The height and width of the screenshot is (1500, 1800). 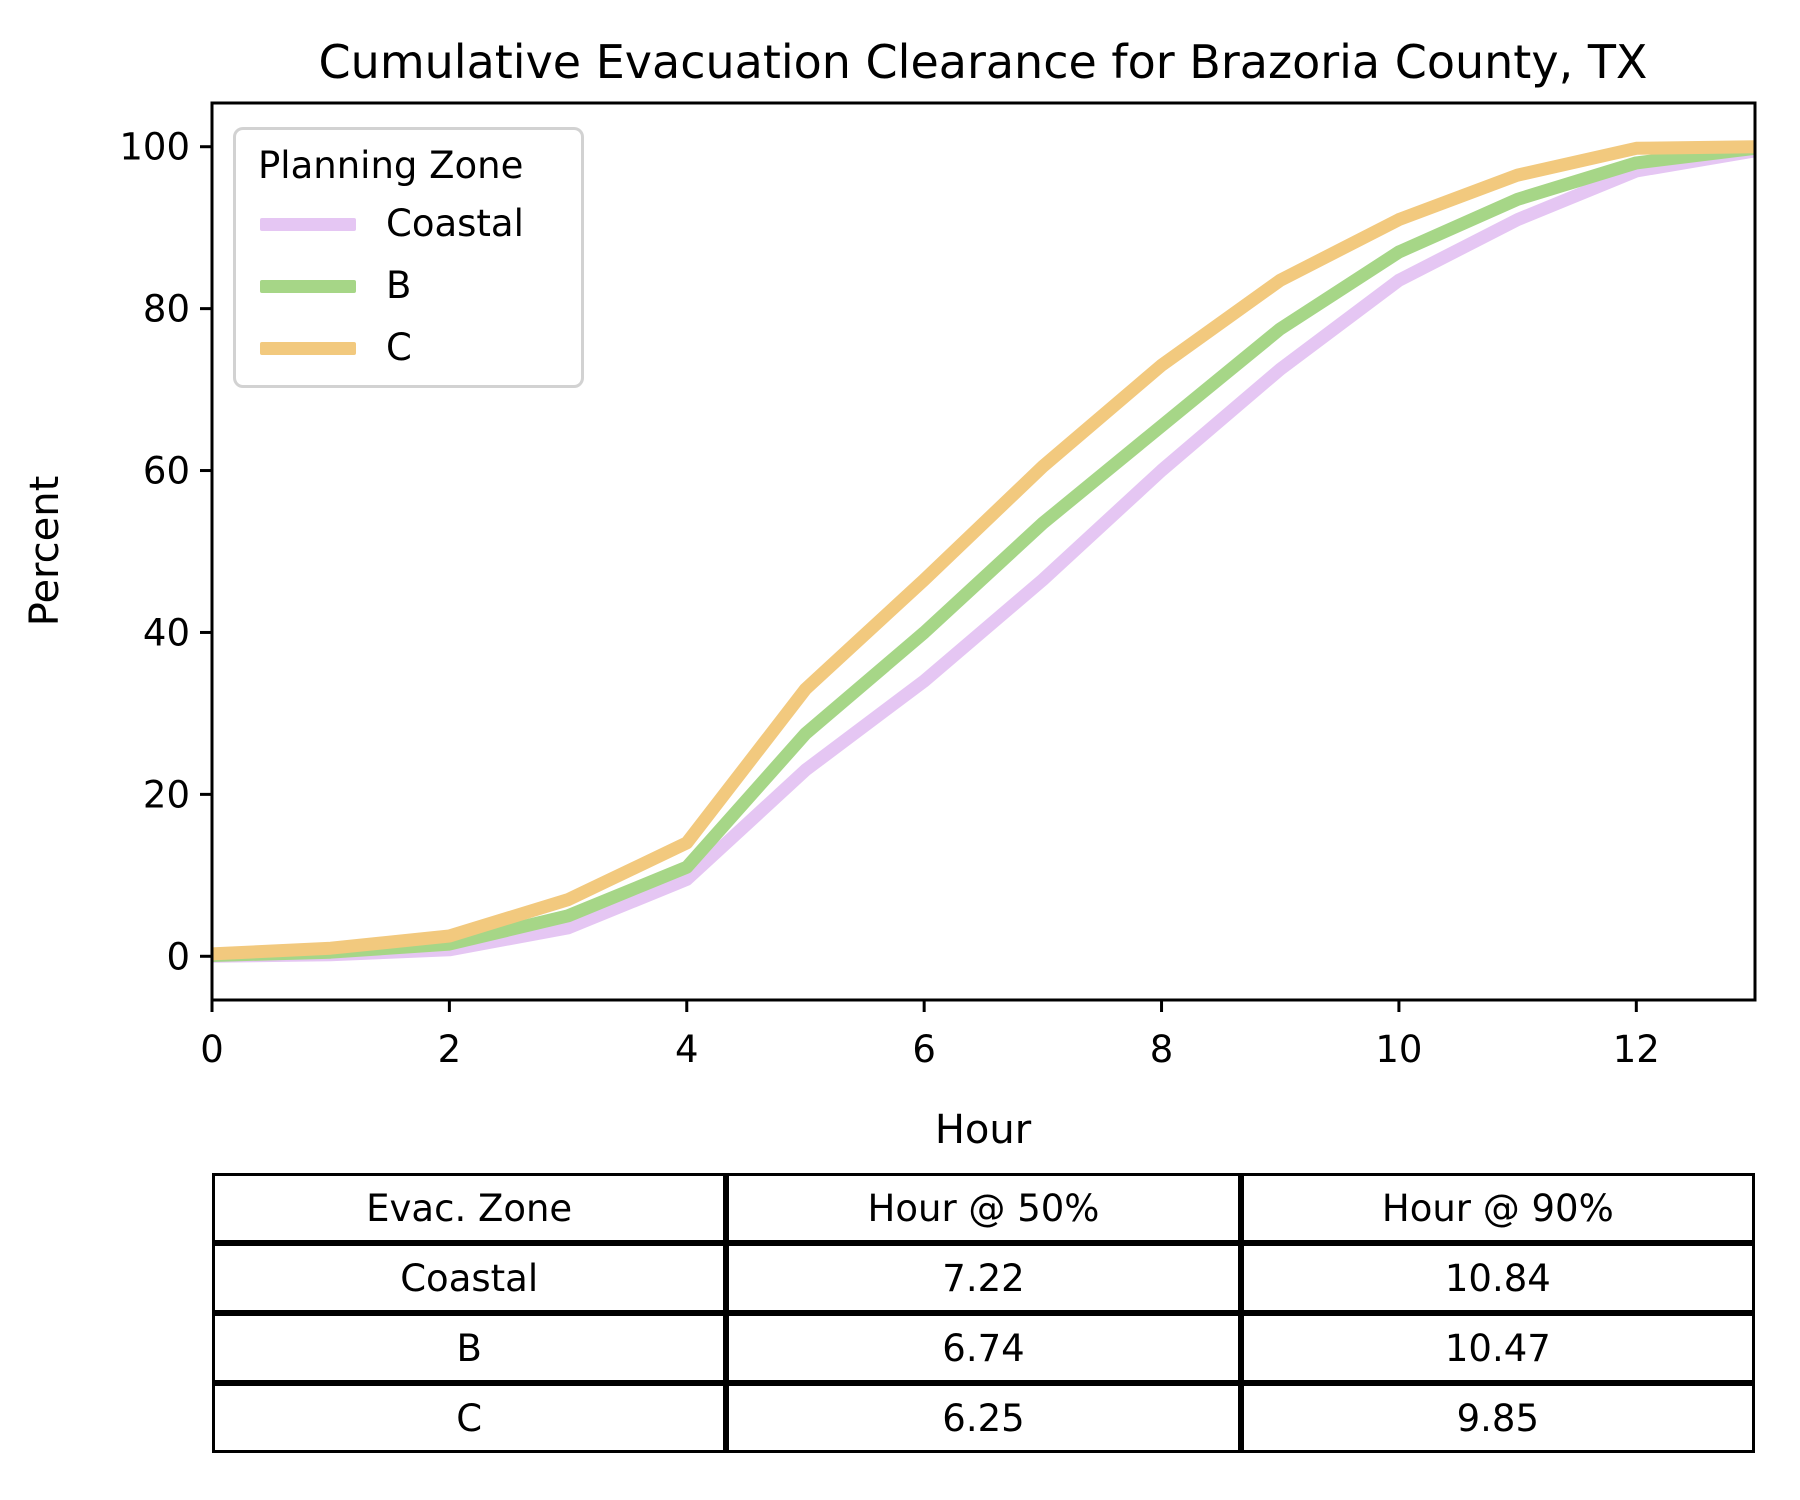 I want to click on legend-label: B, so click(x=399, y=285).